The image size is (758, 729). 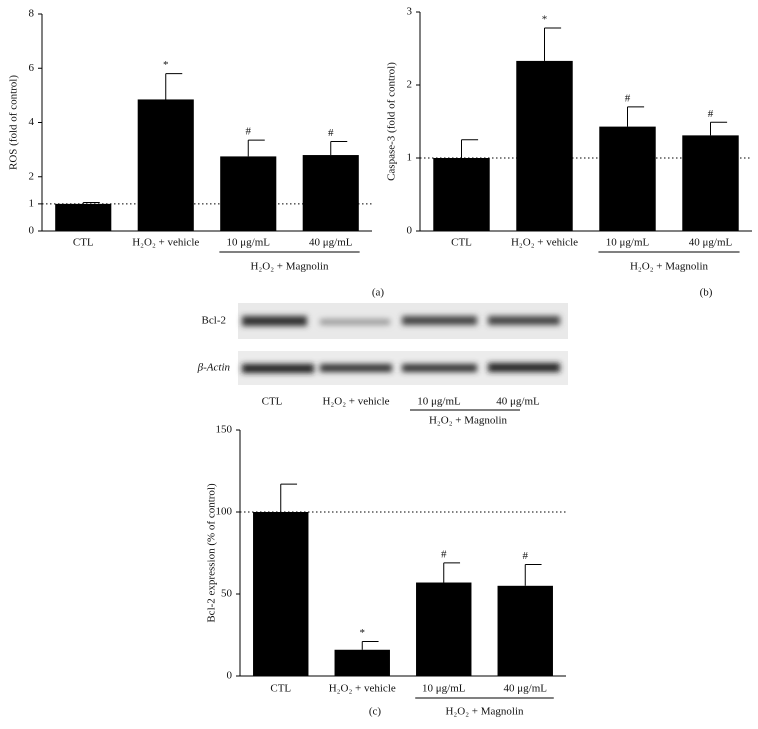 What do you see at coordinates (224, 512) in the screenshot?
I see `y-tick-label: 100` at bounding box center [224, 512].